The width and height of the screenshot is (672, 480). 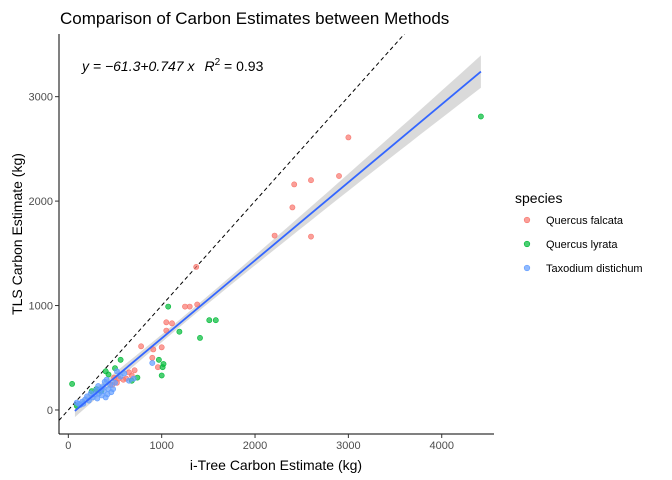 What do you see at coordinates (594, 269) in the screenshot?
I see `legend-label-taxodium-distichum: Taxodium distichum` at bounding box center [594, 269].